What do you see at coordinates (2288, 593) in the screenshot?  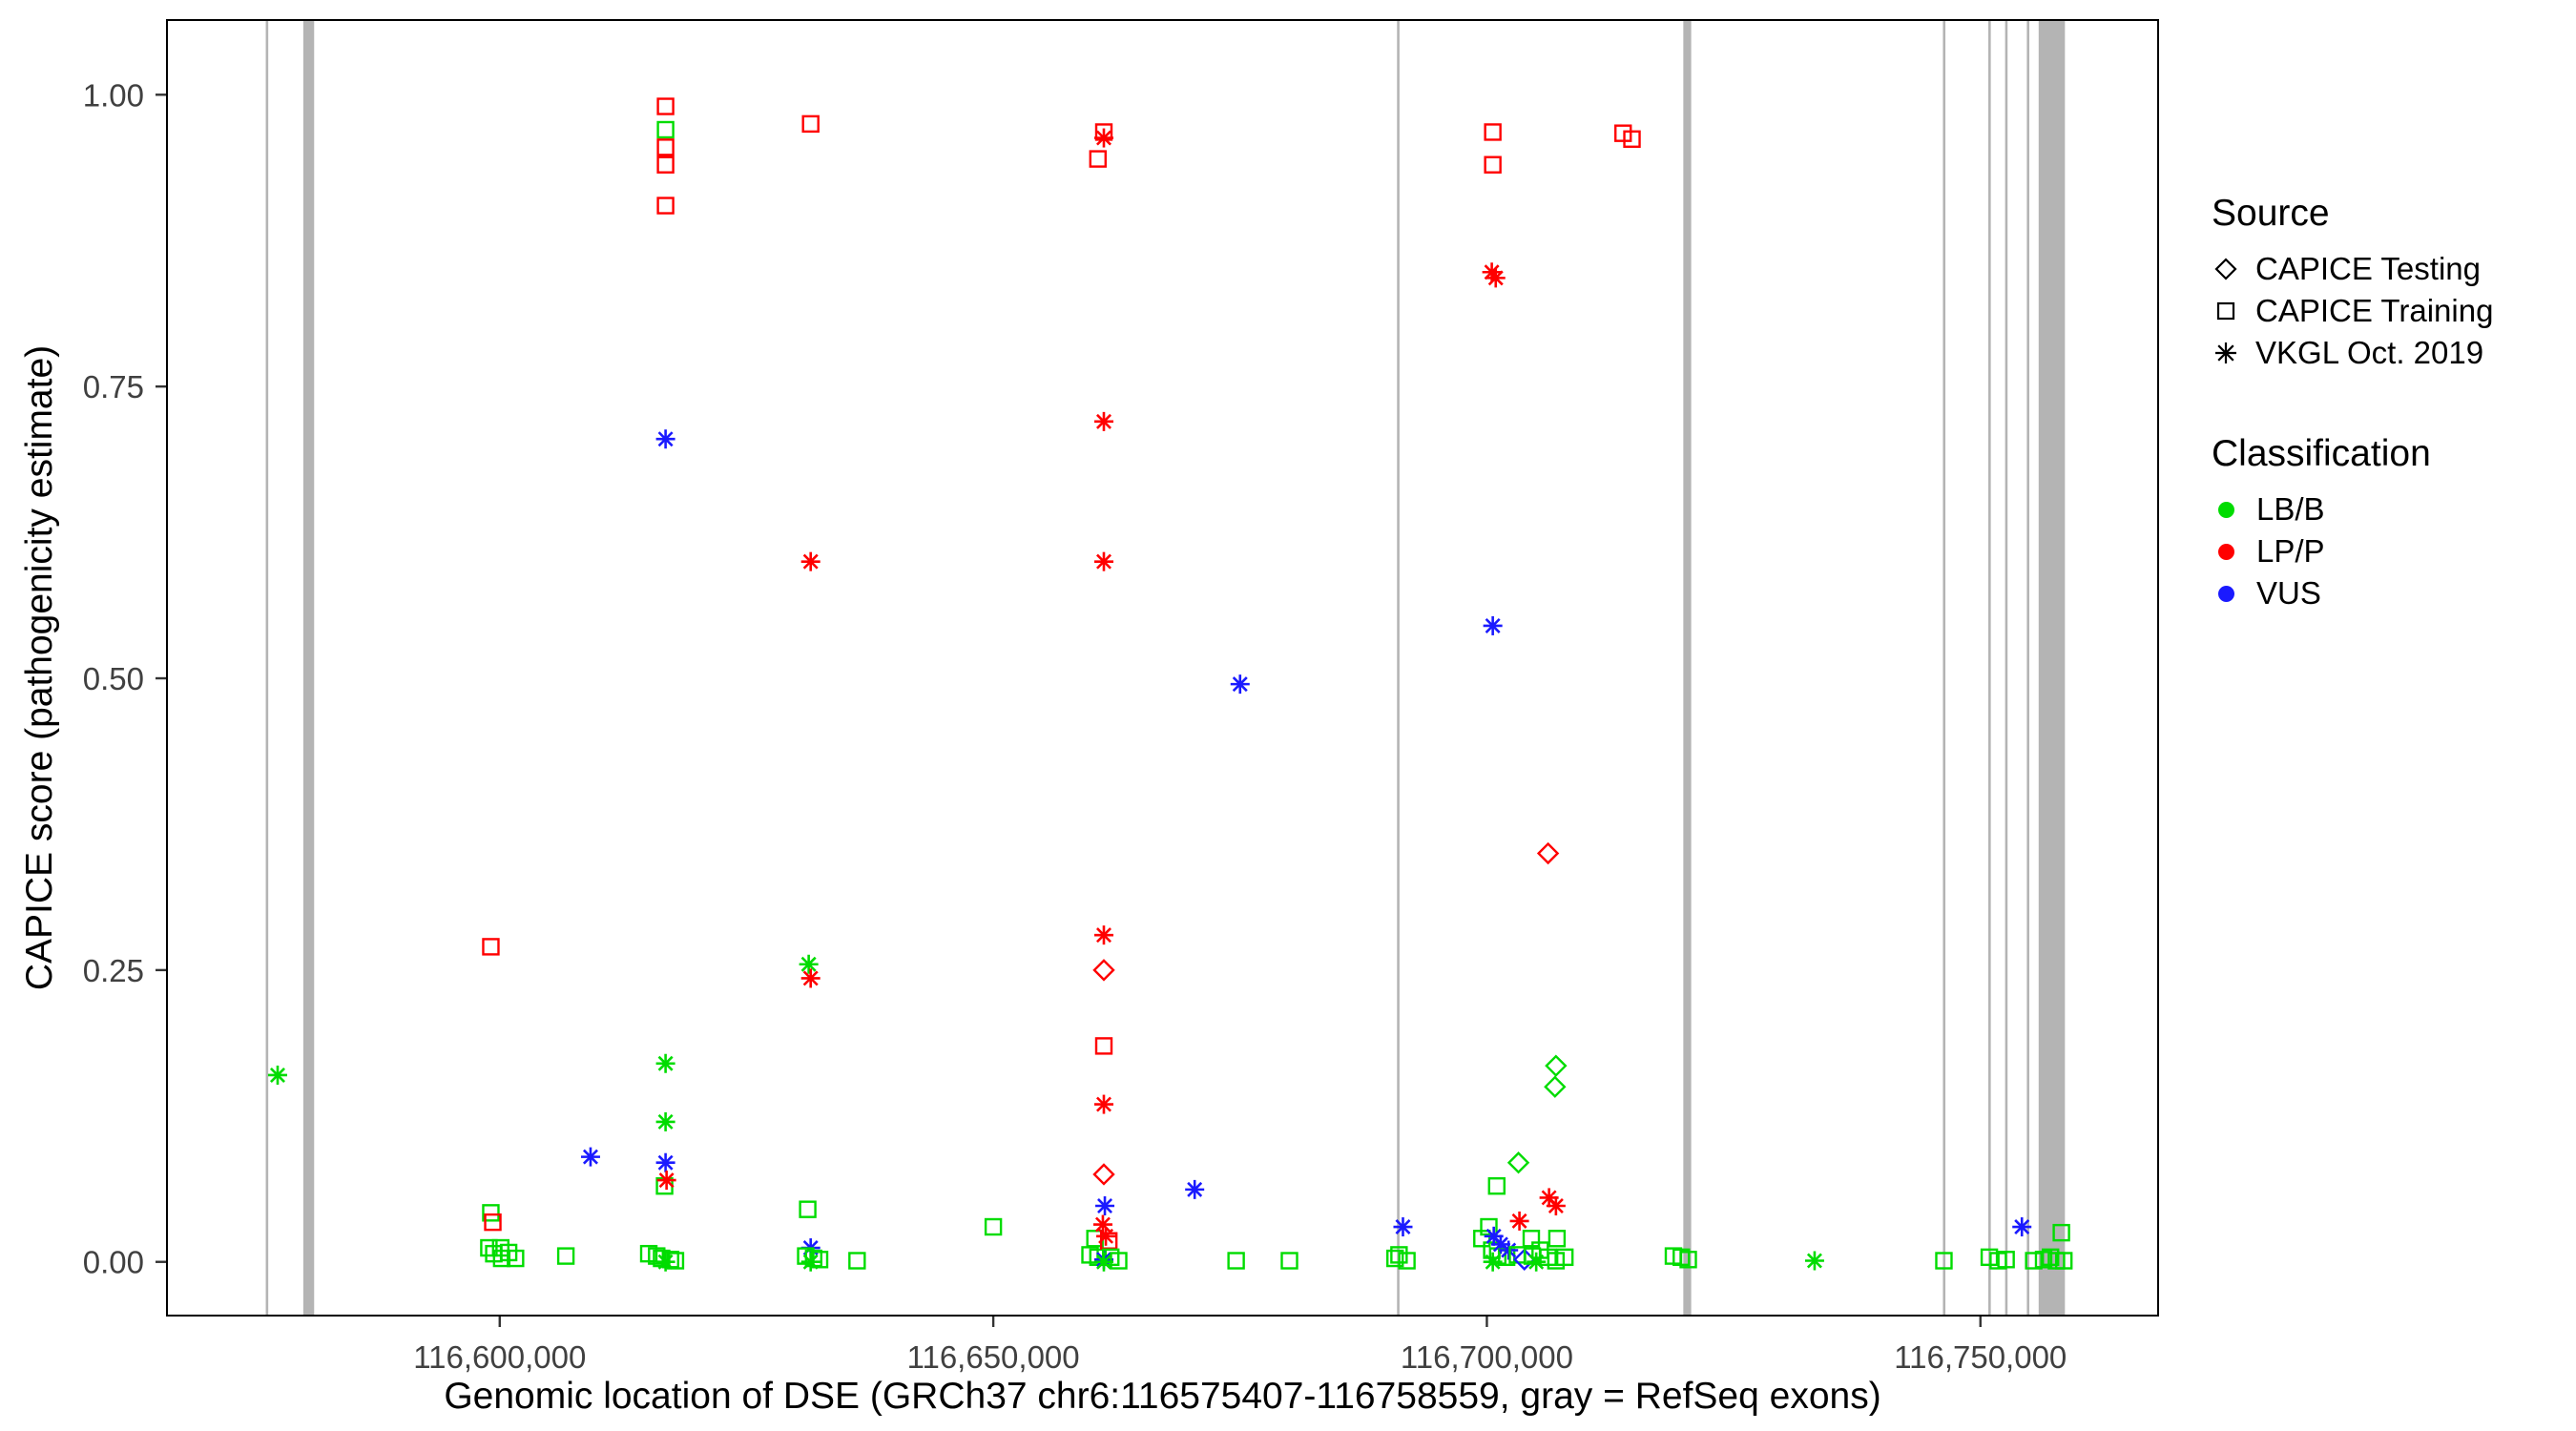 I see `legend-item-label: VUS` at bounding box center [2288, 593].